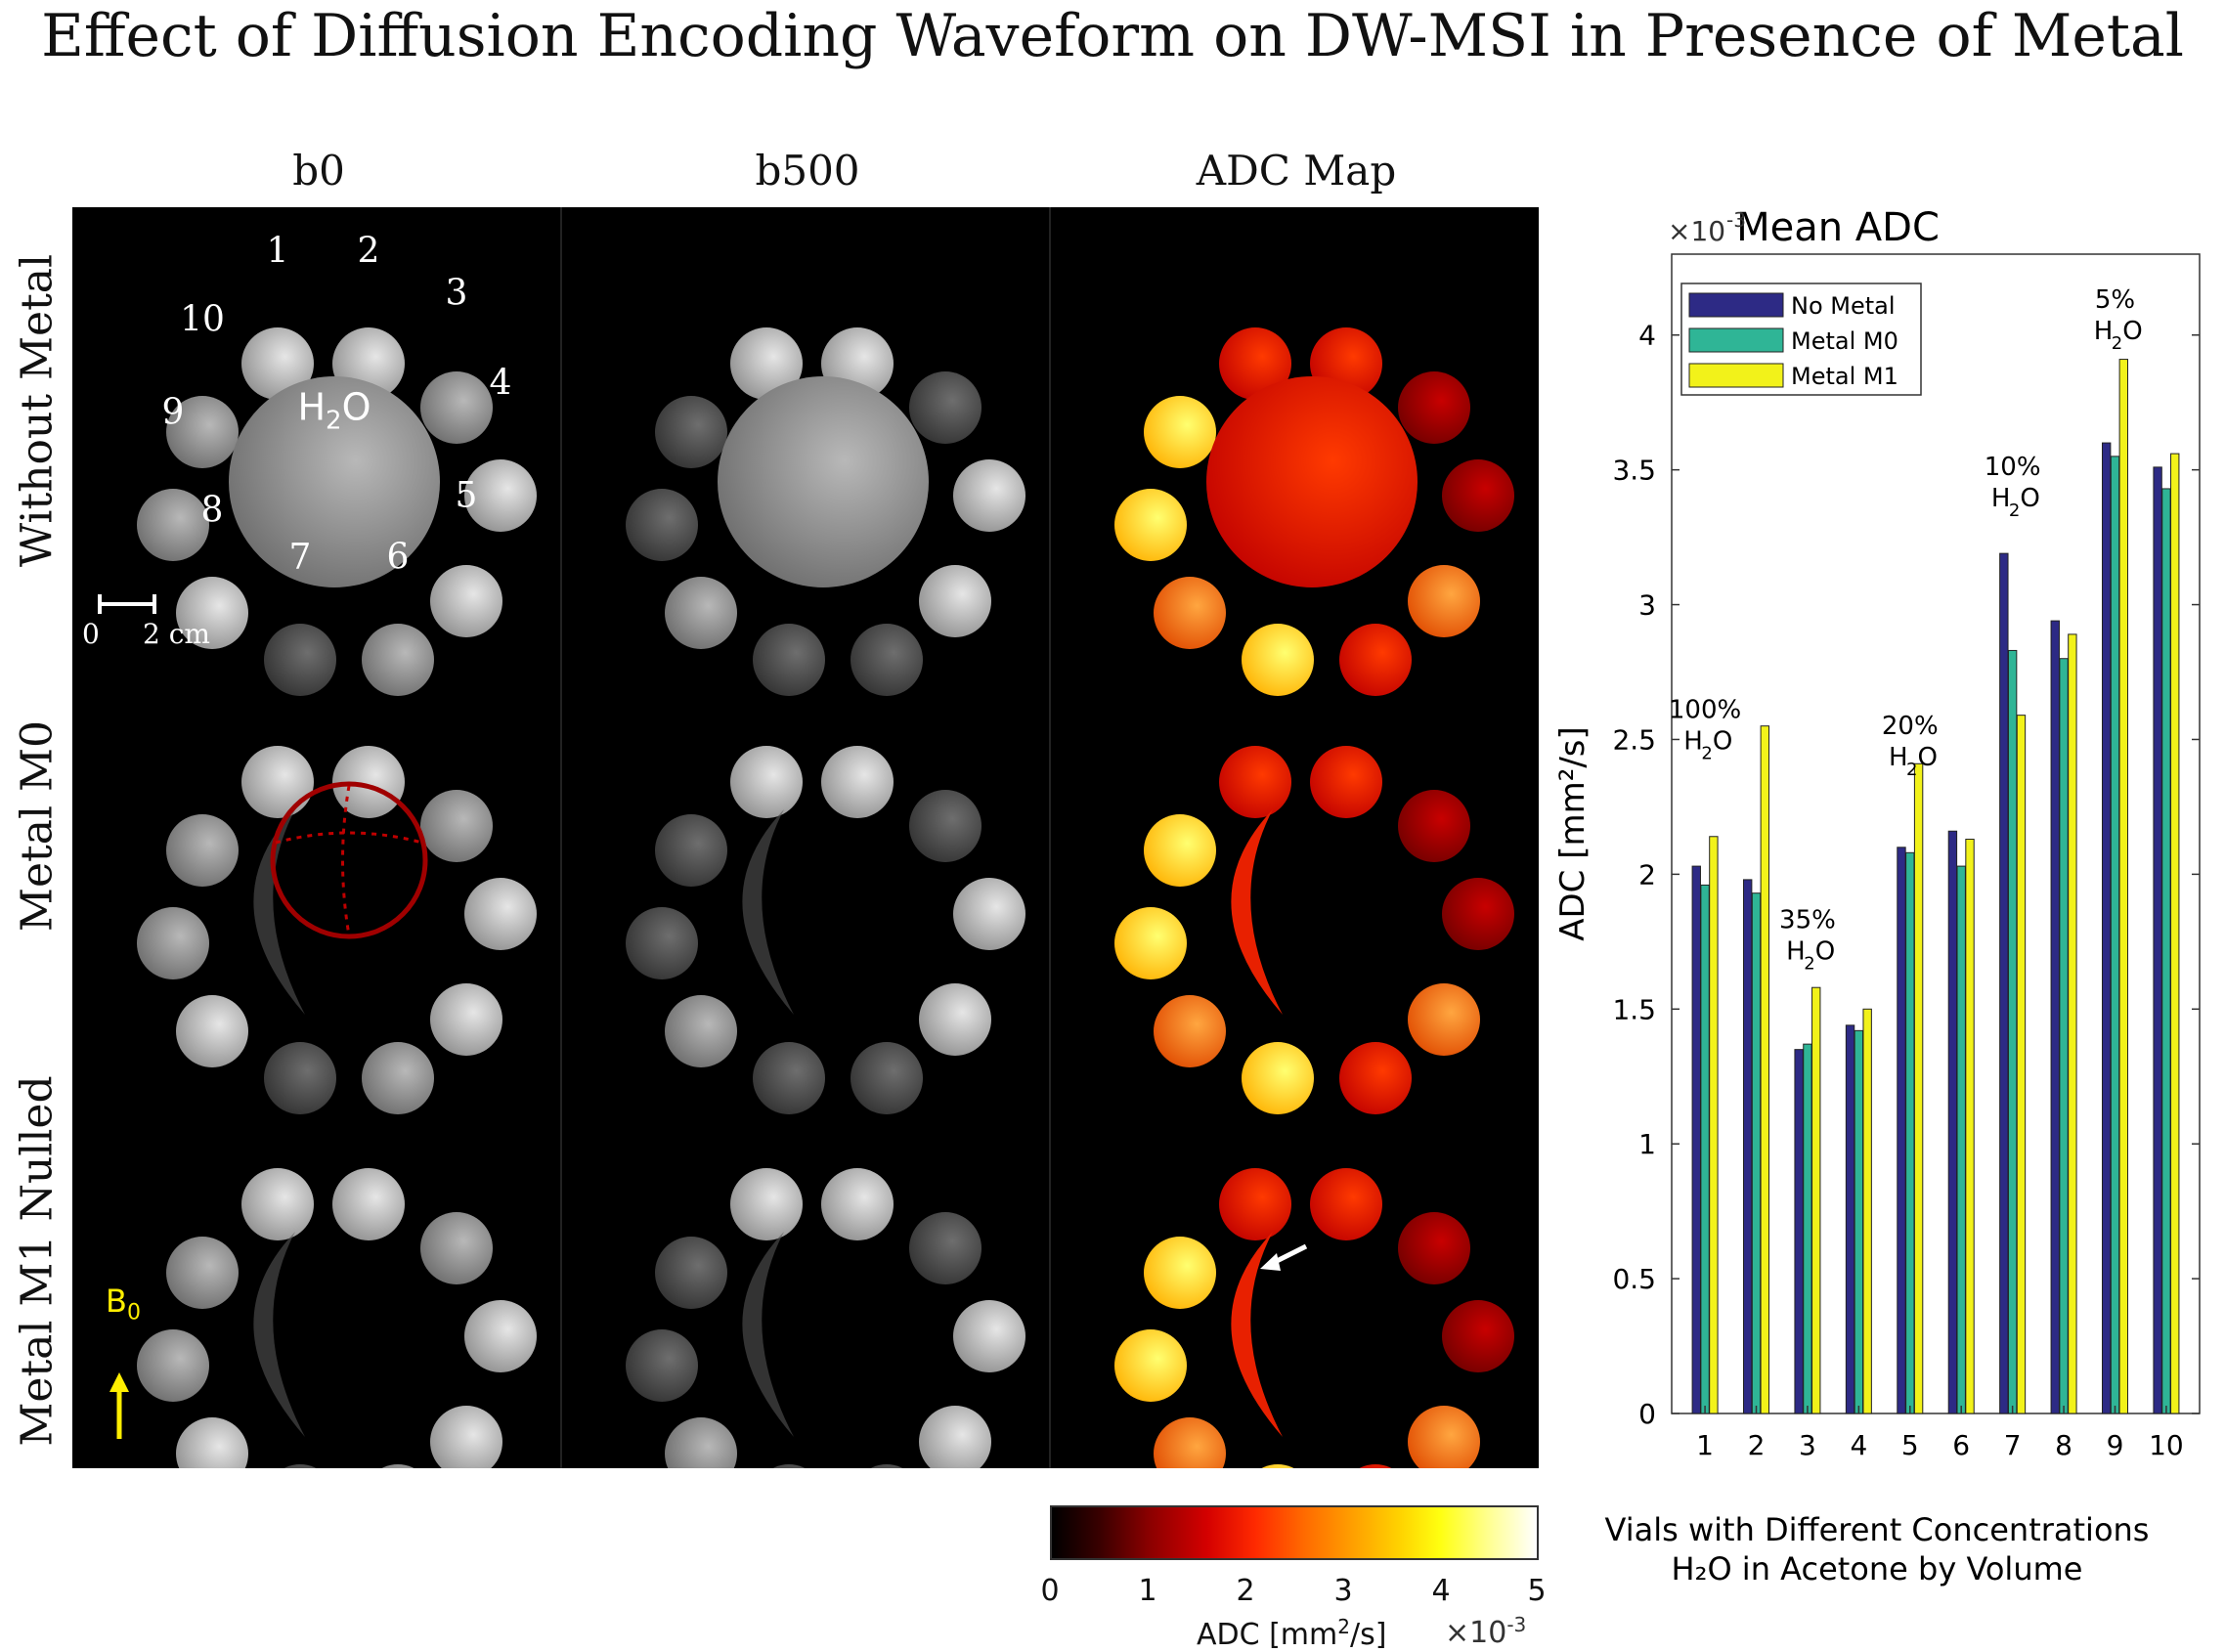 The height and width of the screenshot is (1652, 2225). I want to click on ytick-label-8: 4, so click(1647, 336).